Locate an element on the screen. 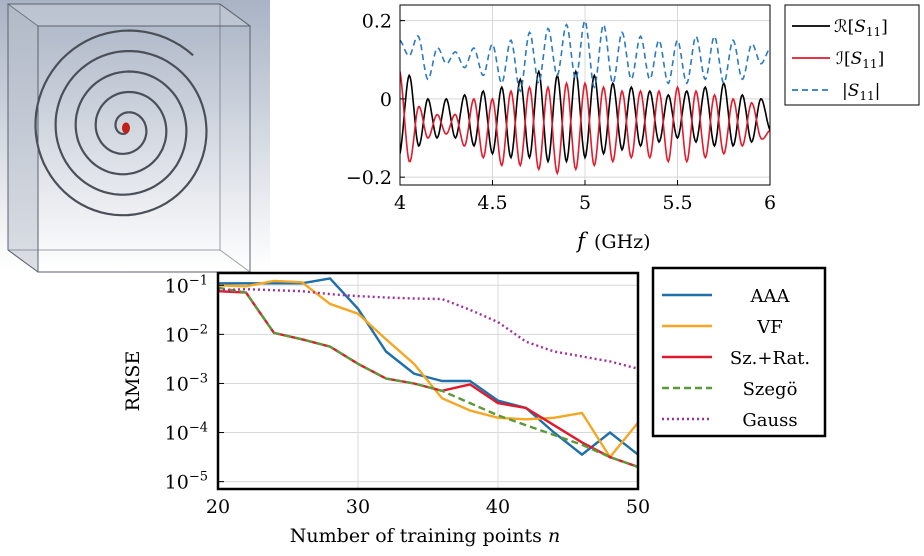 The width and height of the screenshot is (924, 556). legend-label: Szegö is located at coordinates (770, 389).